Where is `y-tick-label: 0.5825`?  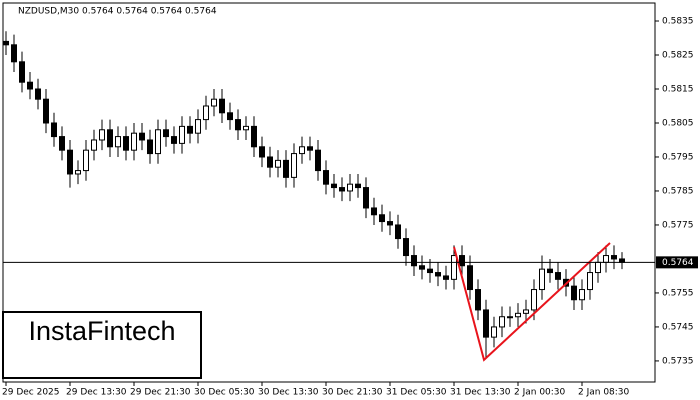 y-tick-label: 0.5825 is located at coordinates (678, 56).